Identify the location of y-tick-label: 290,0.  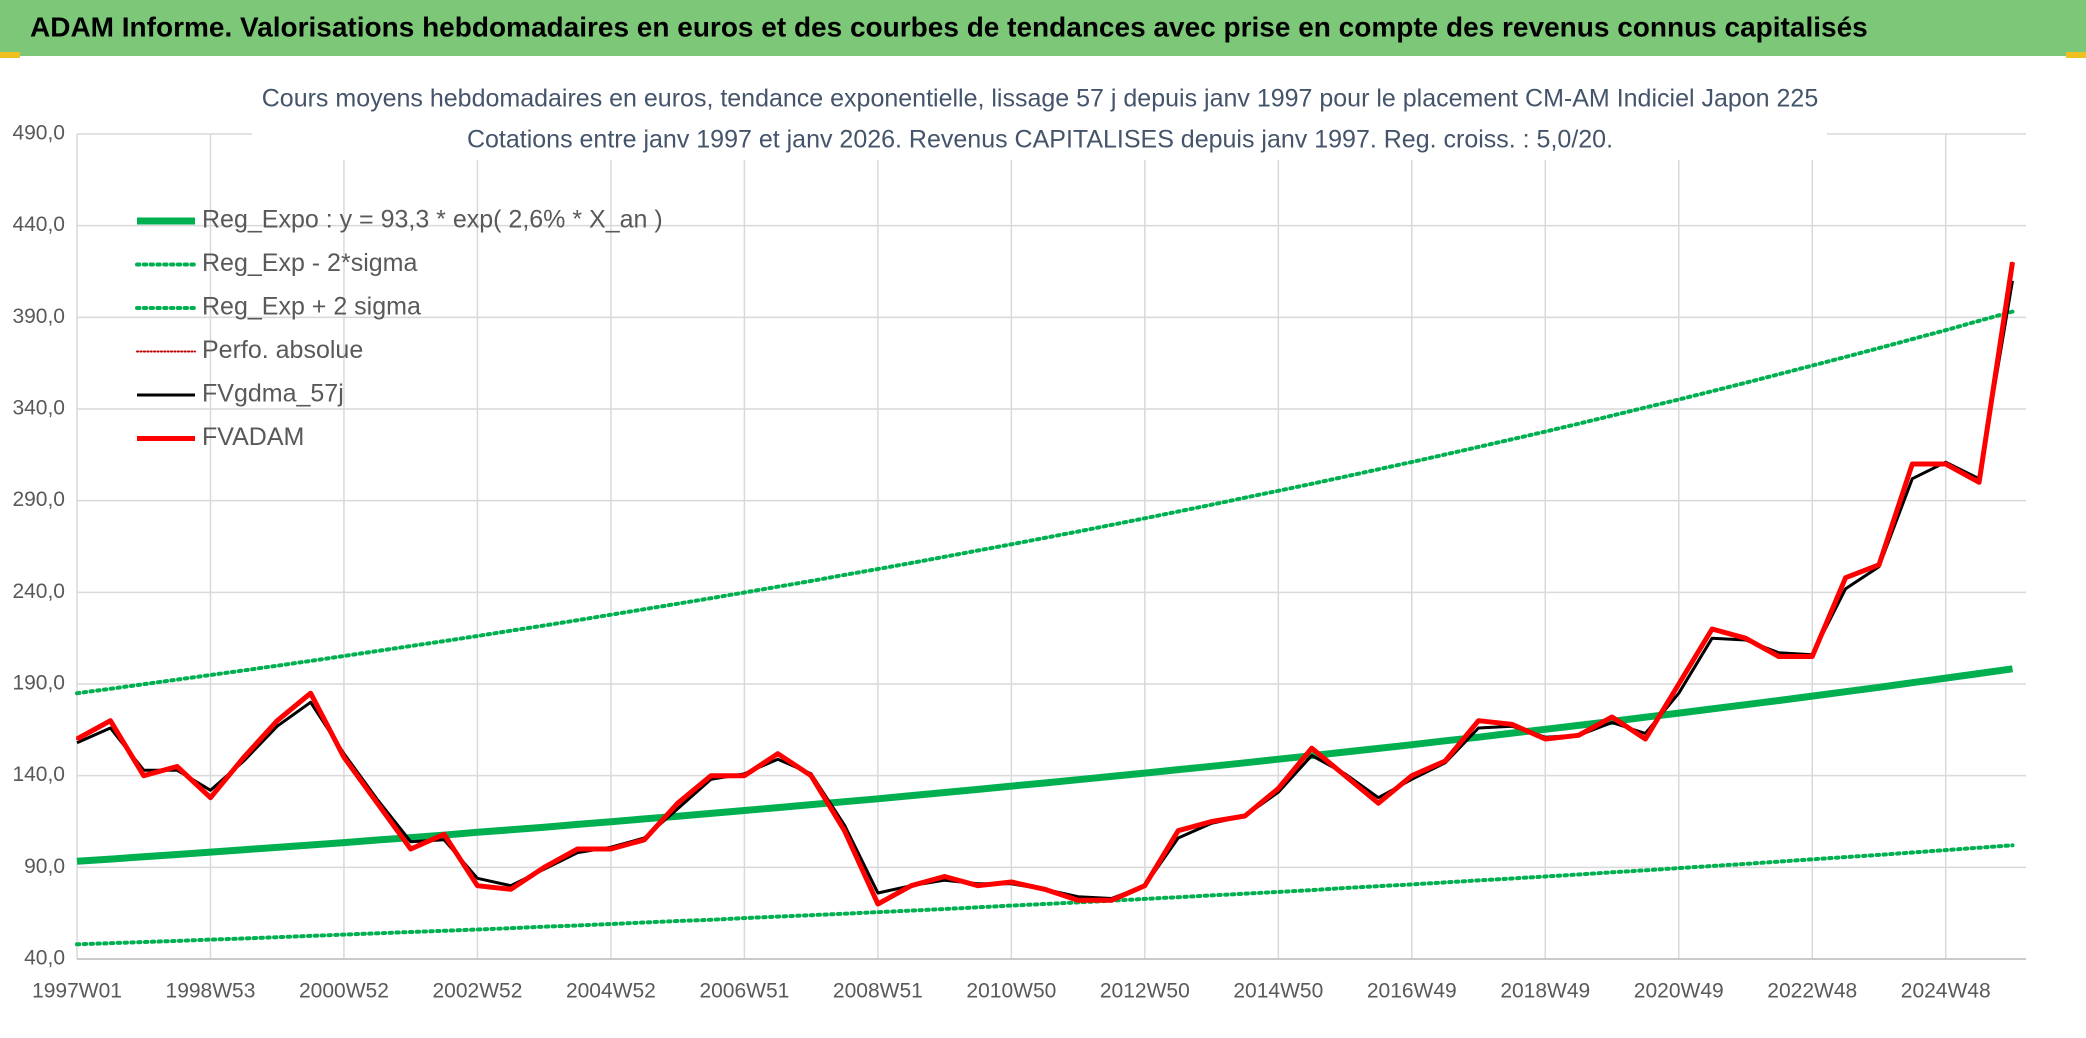
(38, 499).